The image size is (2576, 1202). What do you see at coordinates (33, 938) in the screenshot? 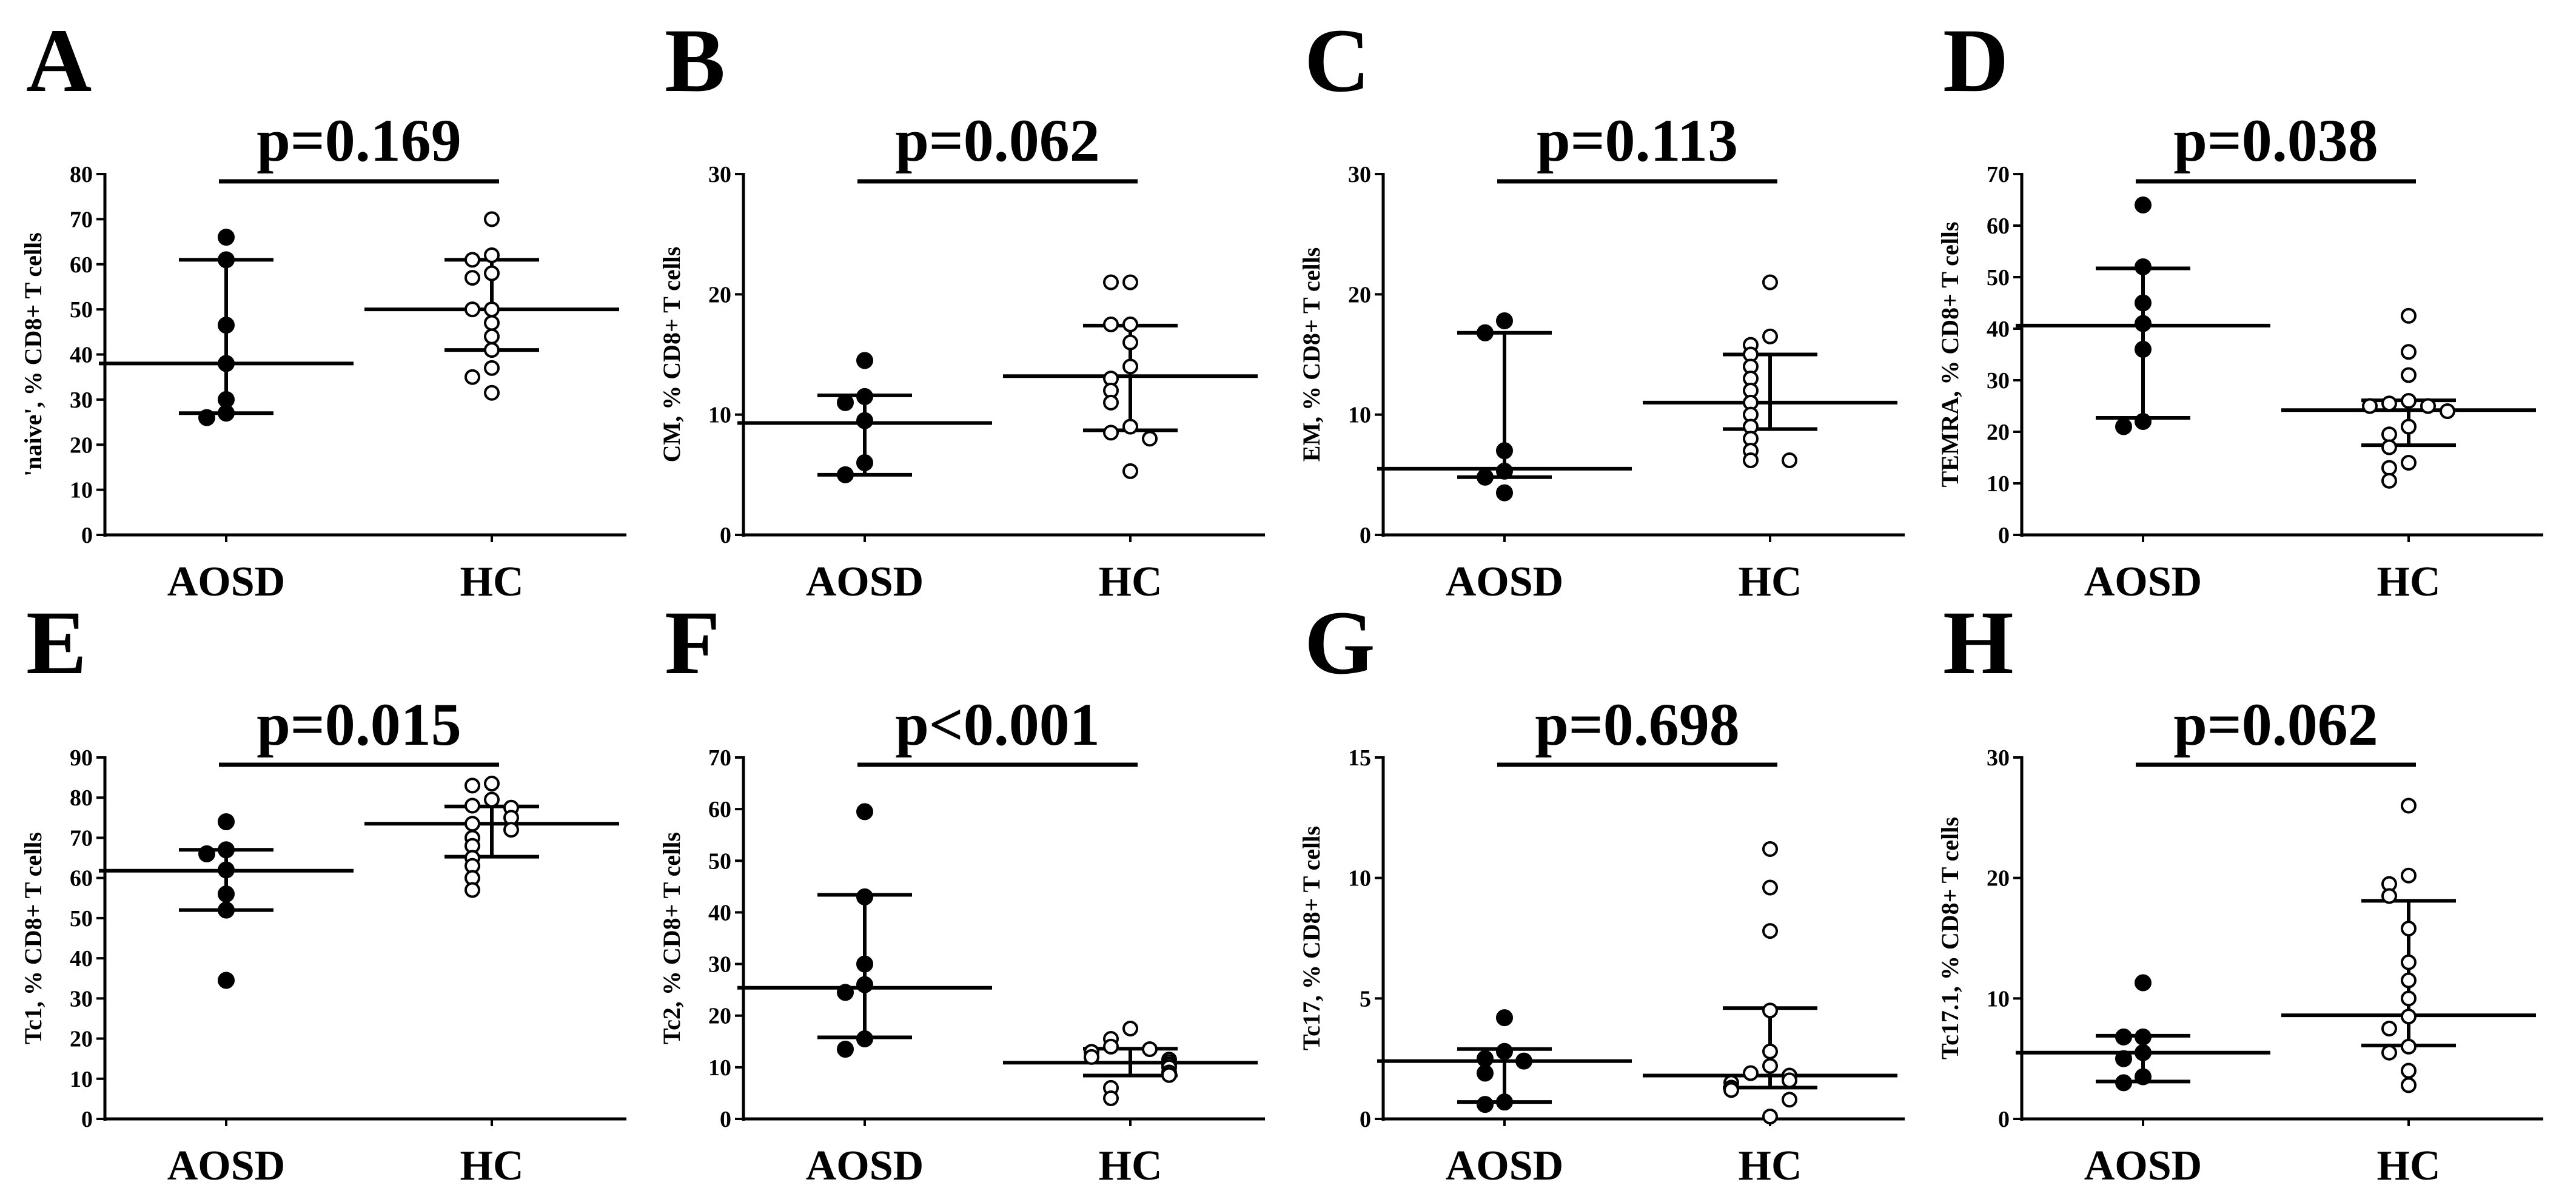
I see `y-axis-label: Tc1, % CD8+ T cells` at bounding box center [33, 938].